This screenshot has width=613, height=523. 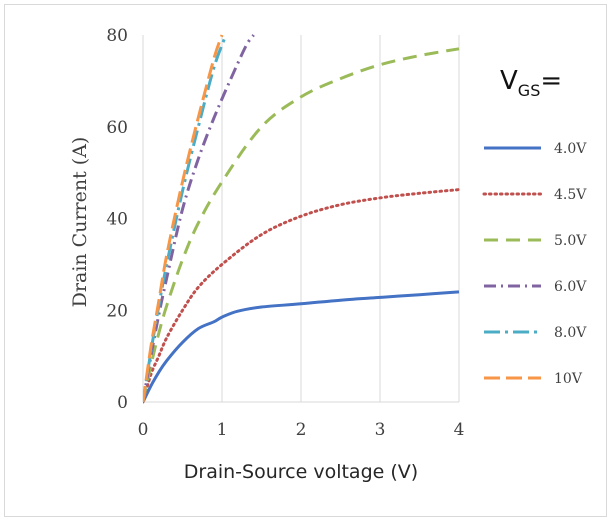 I want to click on y-axis-label: Drain Current (A), so click(x=80, y=222).